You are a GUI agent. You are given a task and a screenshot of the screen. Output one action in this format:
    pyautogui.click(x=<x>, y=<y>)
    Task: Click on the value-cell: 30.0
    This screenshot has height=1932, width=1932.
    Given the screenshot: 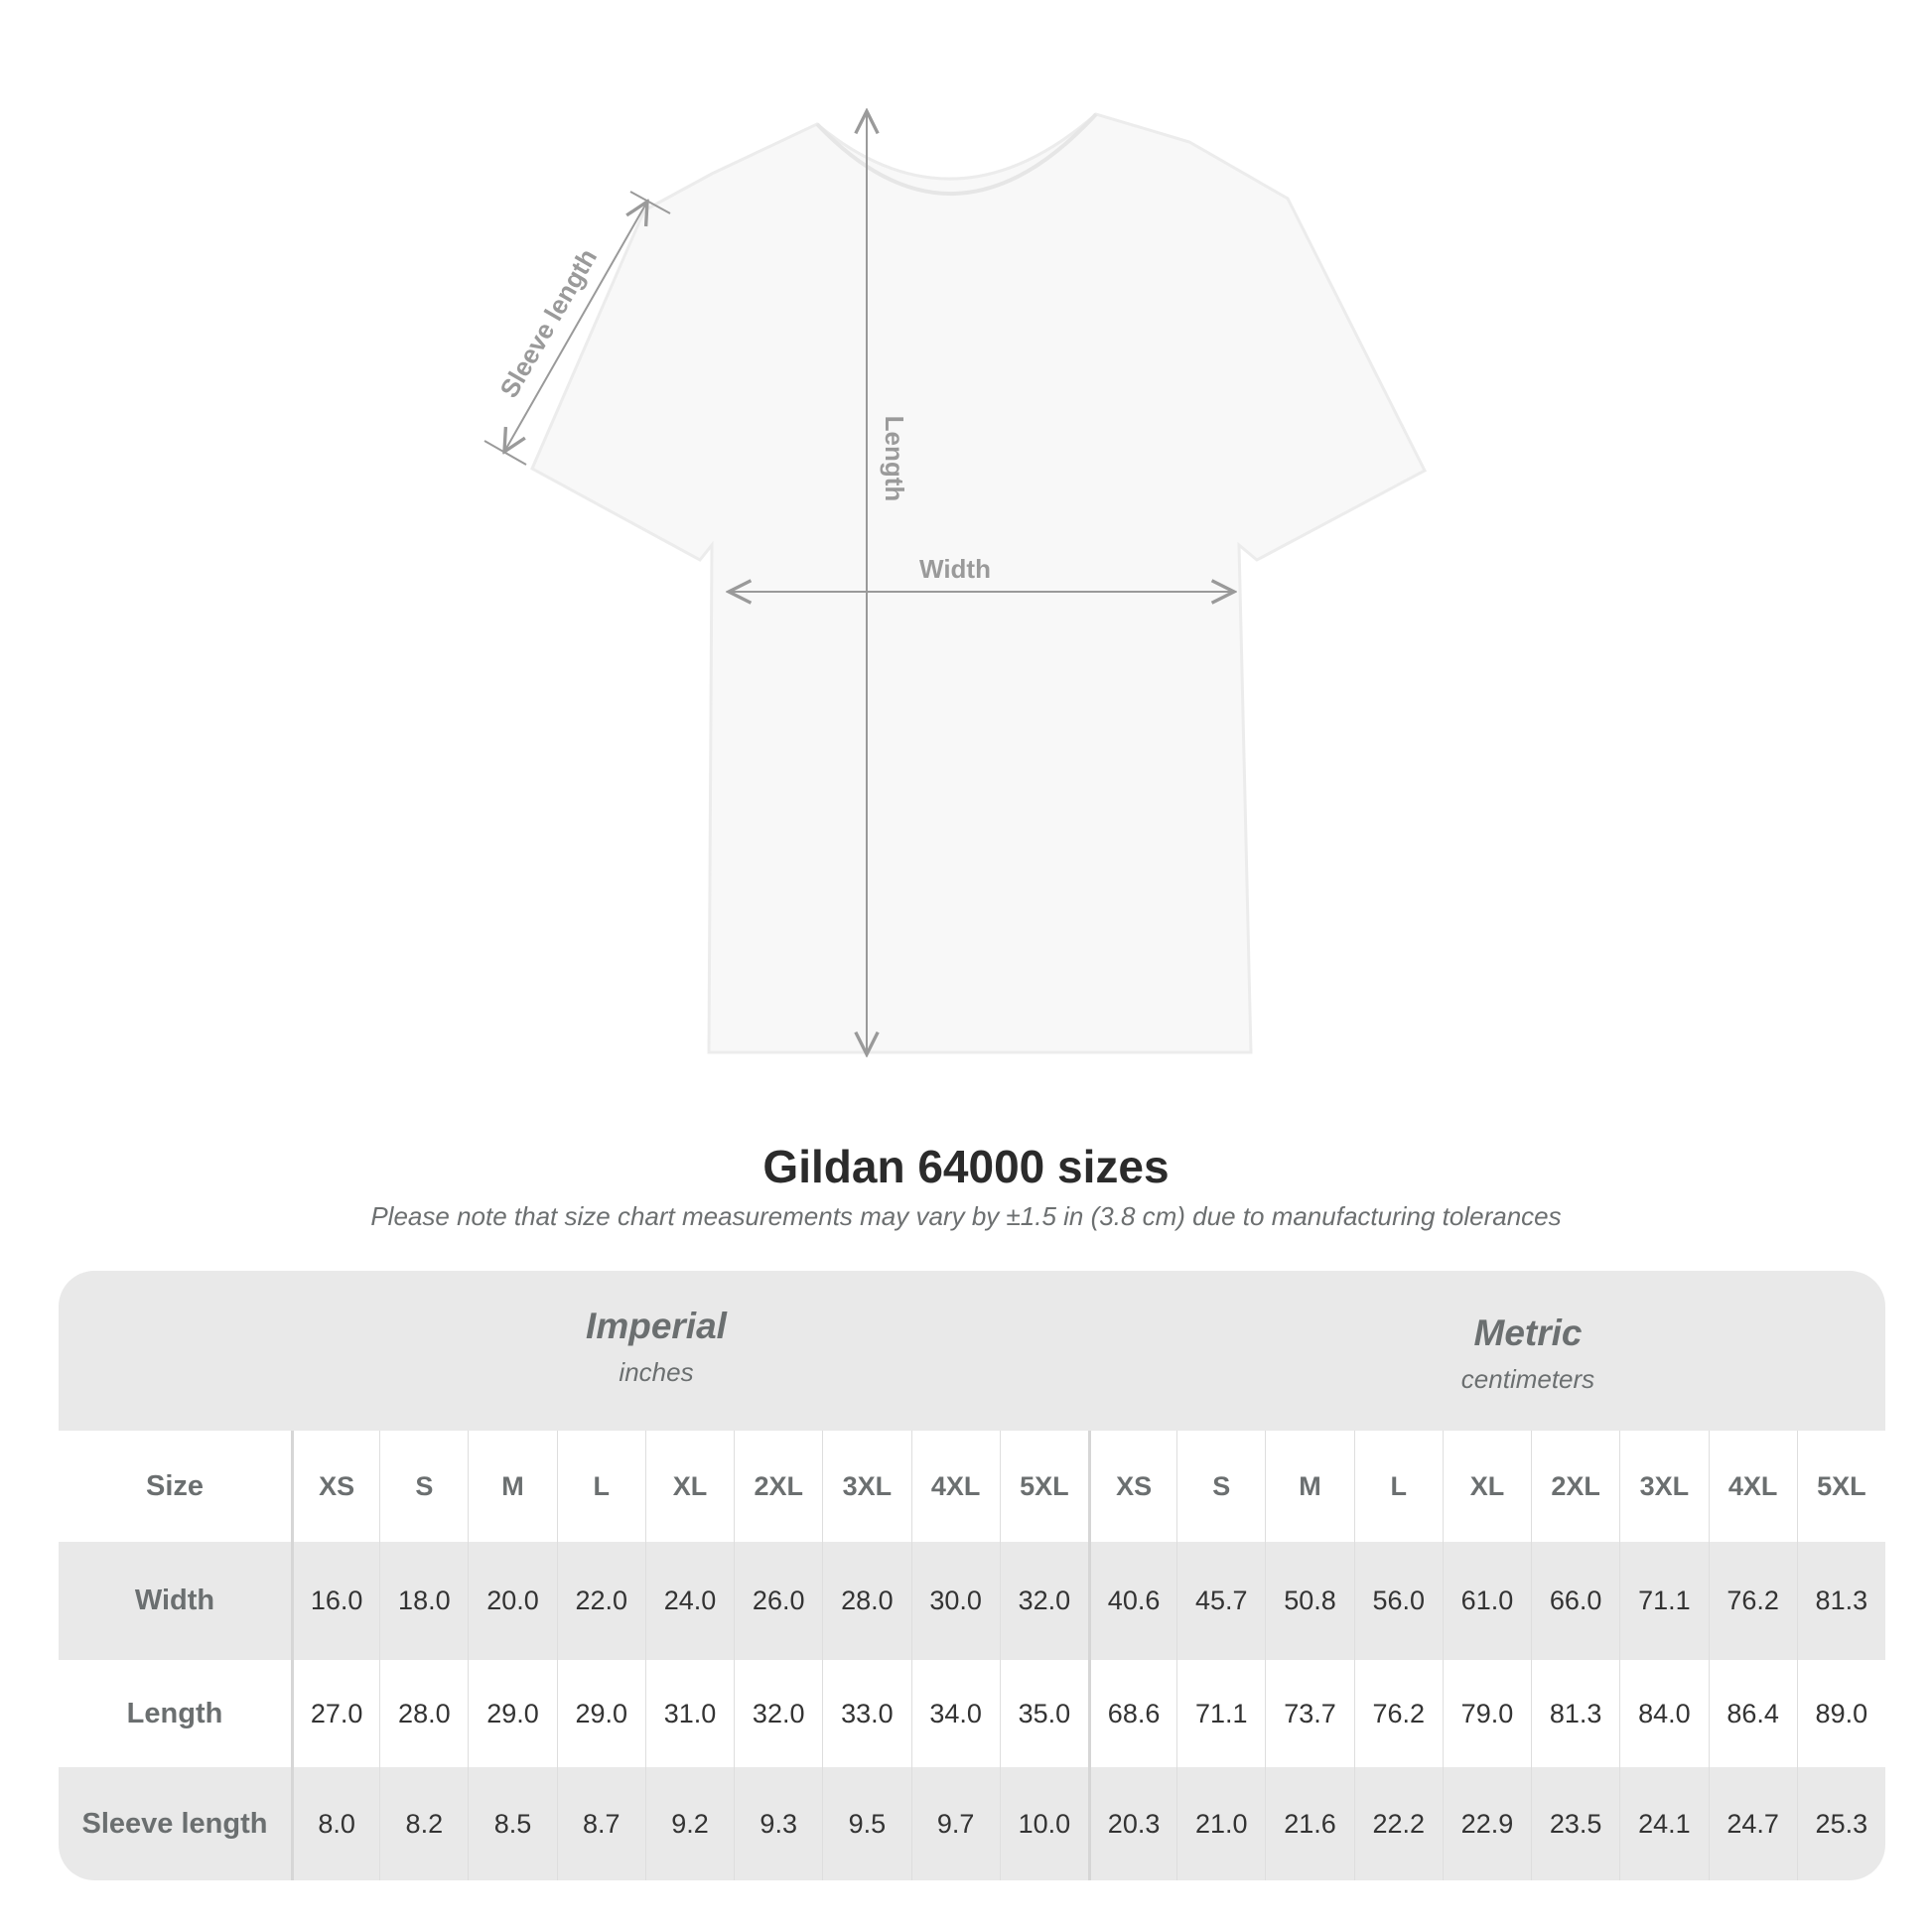 What is the action you would take?
    pyautogui.click(x=955, y=1601)
    